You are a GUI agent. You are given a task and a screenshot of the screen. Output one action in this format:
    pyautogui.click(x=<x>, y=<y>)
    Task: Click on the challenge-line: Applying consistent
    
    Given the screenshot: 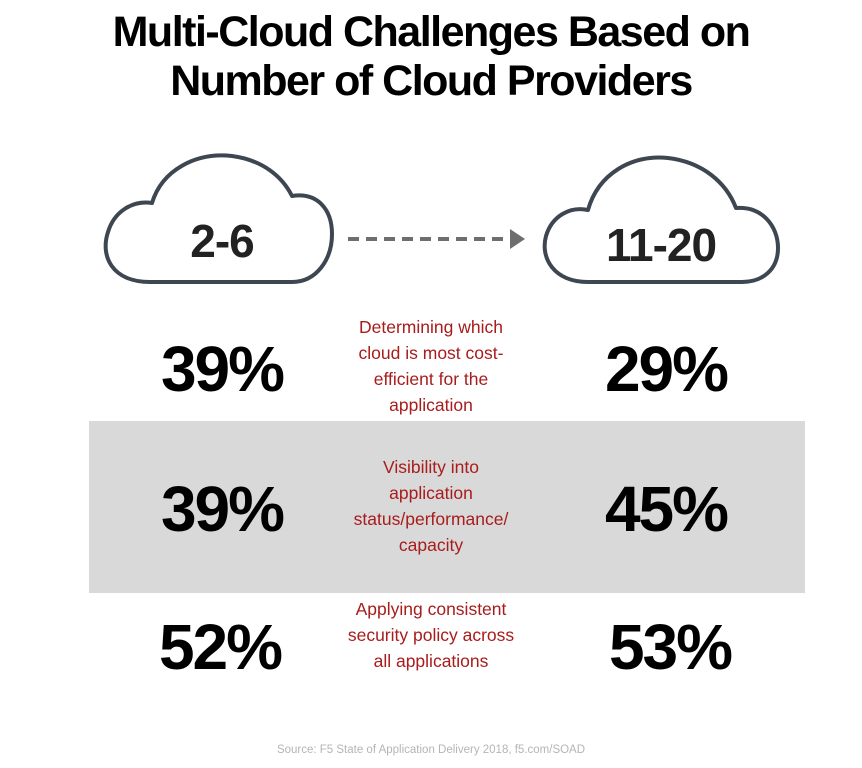 What is the action you would take?
    pyautogui.click(x=431, y=609)
    